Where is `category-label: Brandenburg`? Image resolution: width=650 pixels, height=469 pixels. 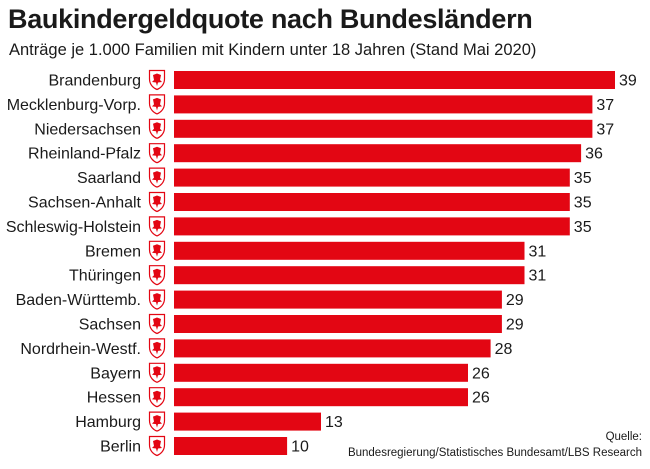
category-label: Brandenburg is located at coordinates (94, 81).